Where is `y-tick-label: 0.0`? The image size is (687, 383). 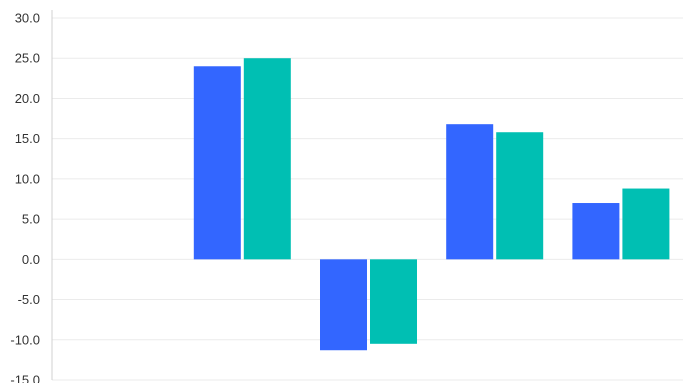
y-tick-label: 0.0 is located at coordinates (31, 259).